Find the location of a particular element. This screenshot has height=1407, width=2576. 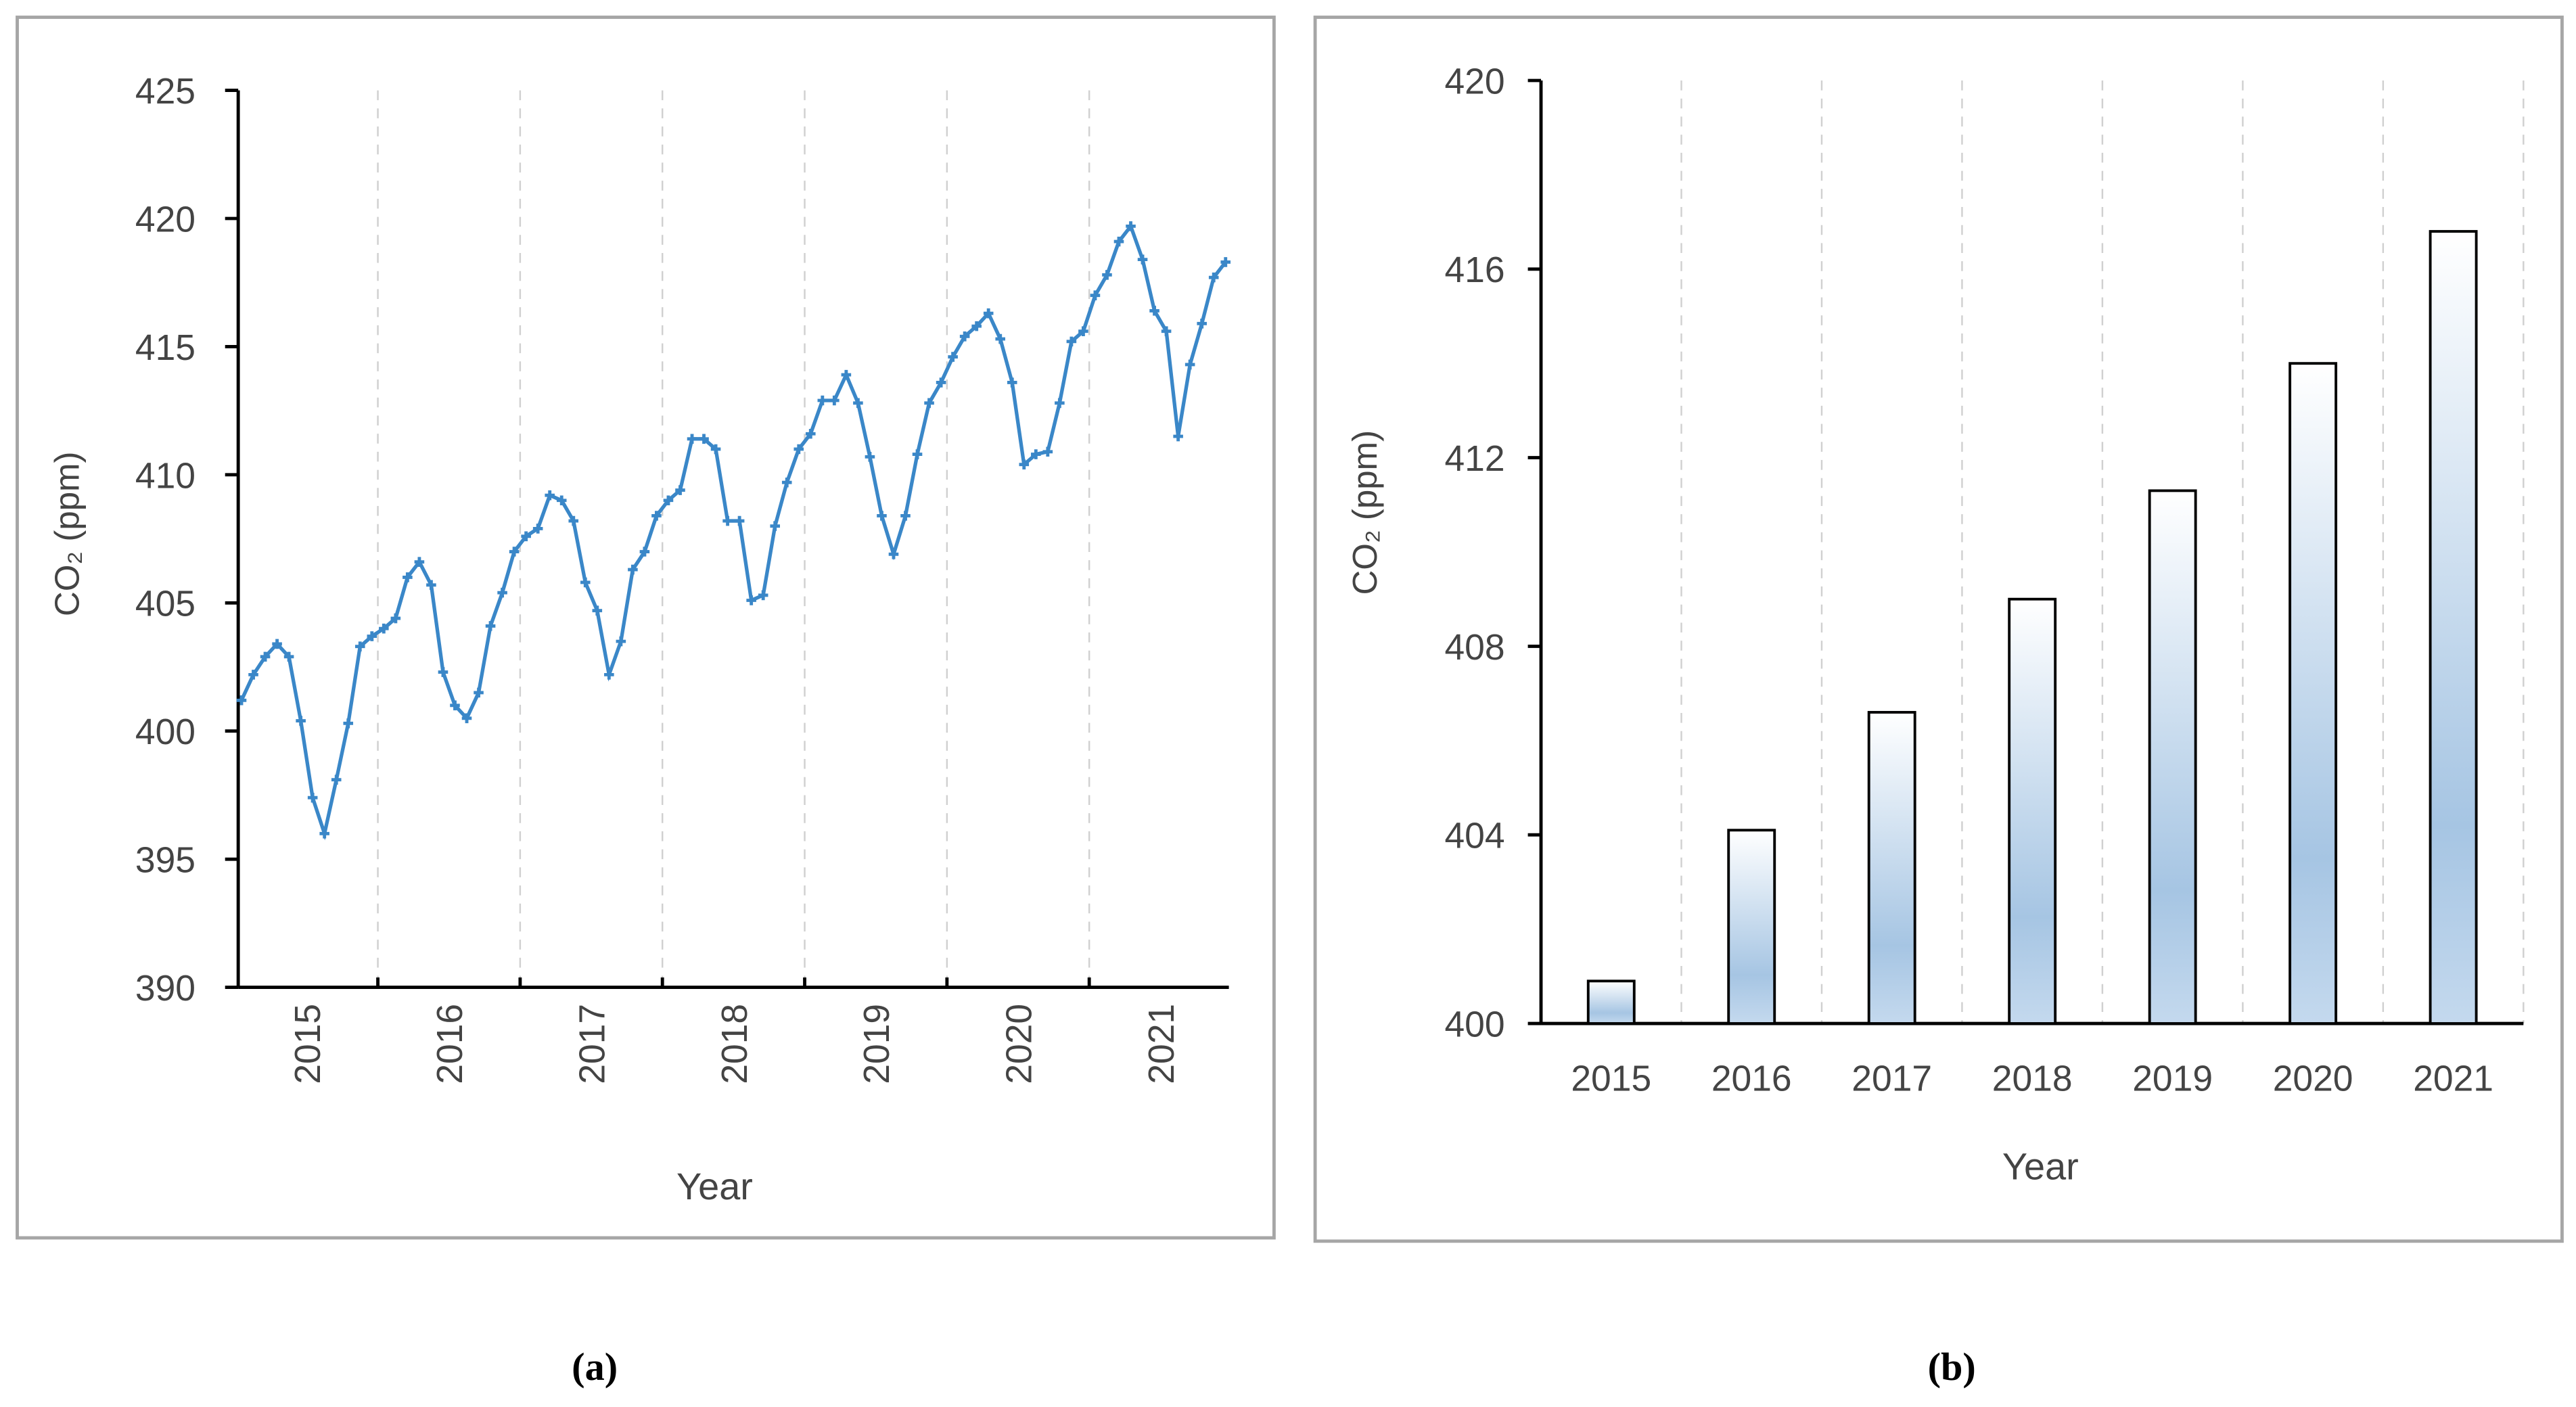

y-tick-label: 416 is located at coordinates (1474, 270).